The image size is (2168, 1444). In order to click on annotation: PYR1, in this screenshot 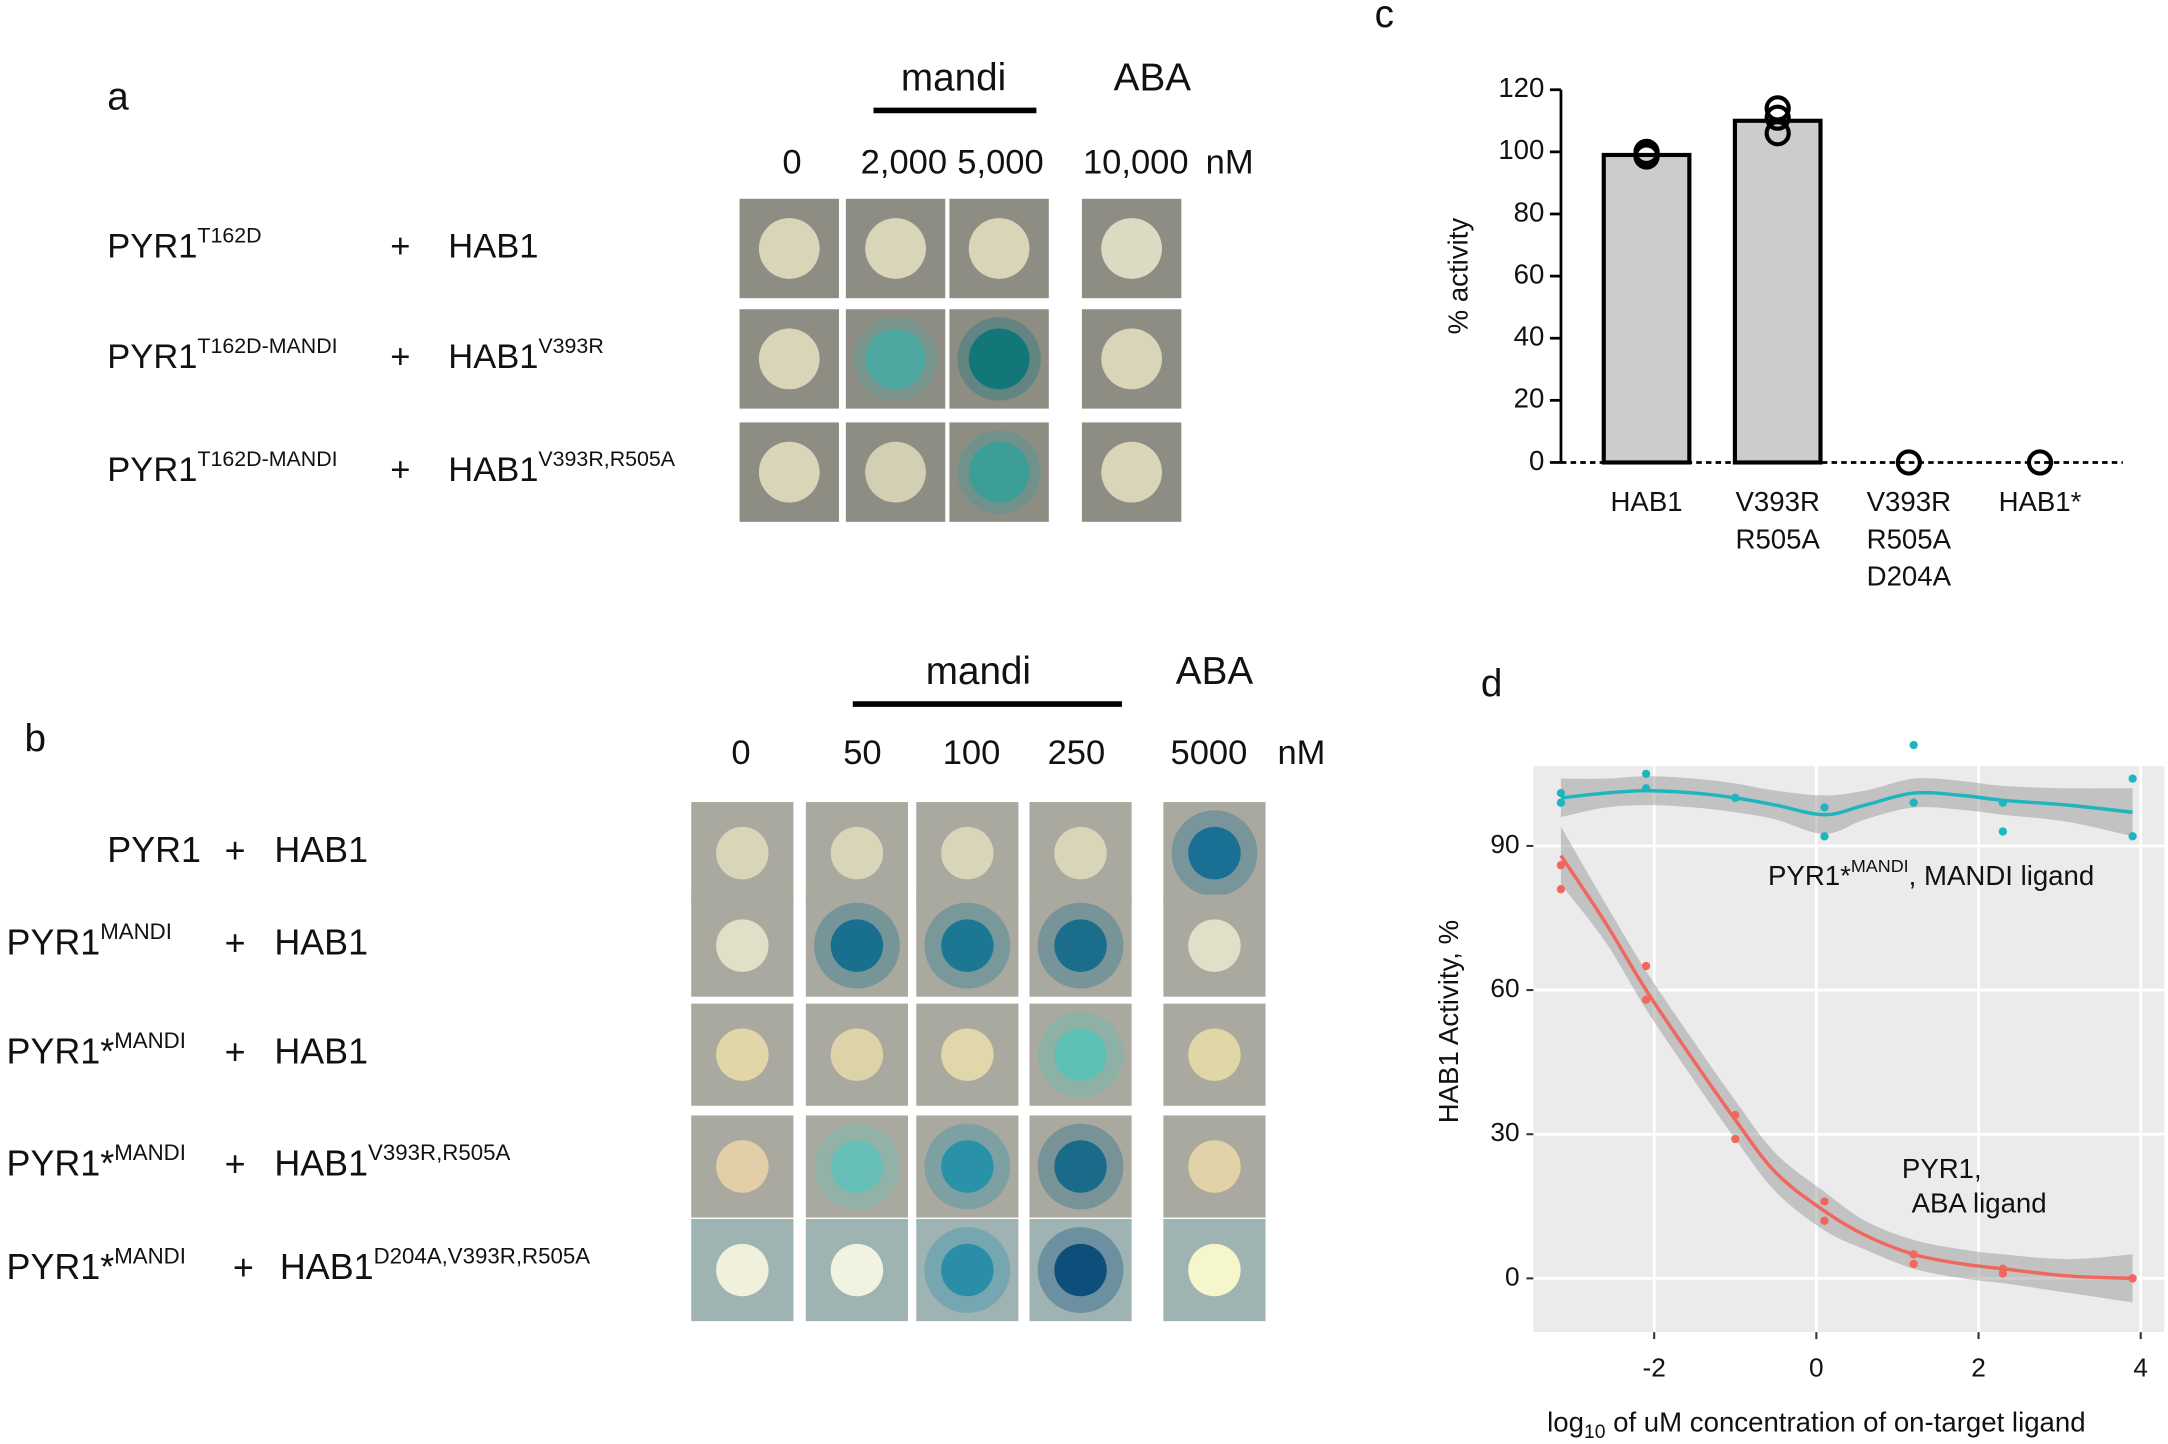, I will do `click(1942, 1168)`.